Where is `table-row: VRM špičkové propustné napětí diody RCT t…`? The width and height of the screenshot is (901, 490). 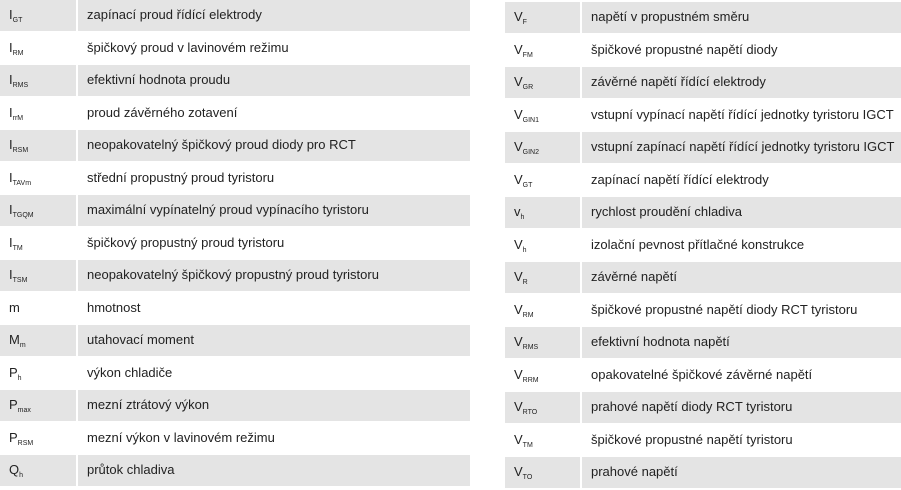
table-row: VRM špičkové propustné napětí diody RCT t… is located at coordinates (703, 310).